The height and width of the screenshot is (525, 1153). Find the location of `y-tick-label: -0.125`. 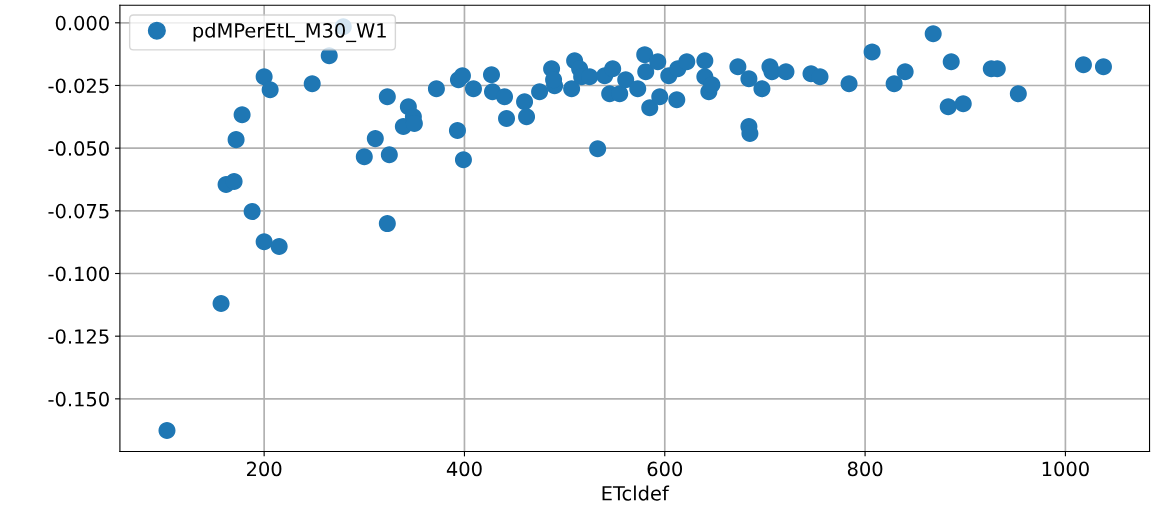

y-tick-label: -0.125 is located at coordinates (78, 336).